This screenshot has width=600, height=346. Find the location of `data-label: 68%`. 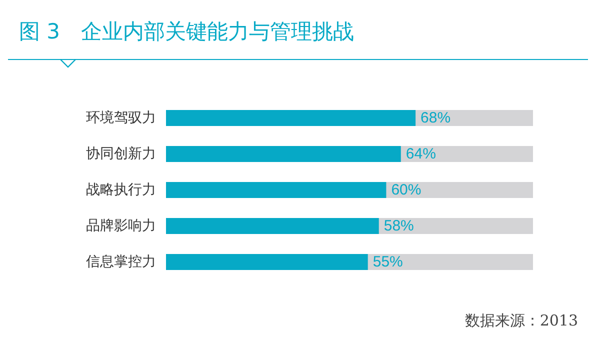

data-label: 68% is located at coordinates (435, 118).